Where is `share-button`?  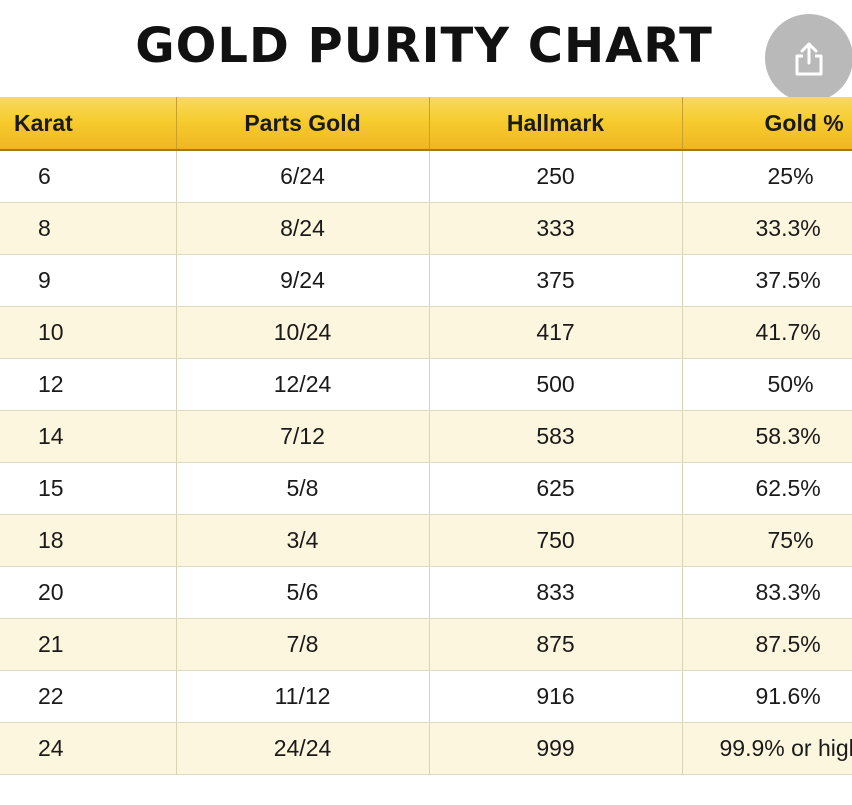 share-button is located at coordinates (808, 58).